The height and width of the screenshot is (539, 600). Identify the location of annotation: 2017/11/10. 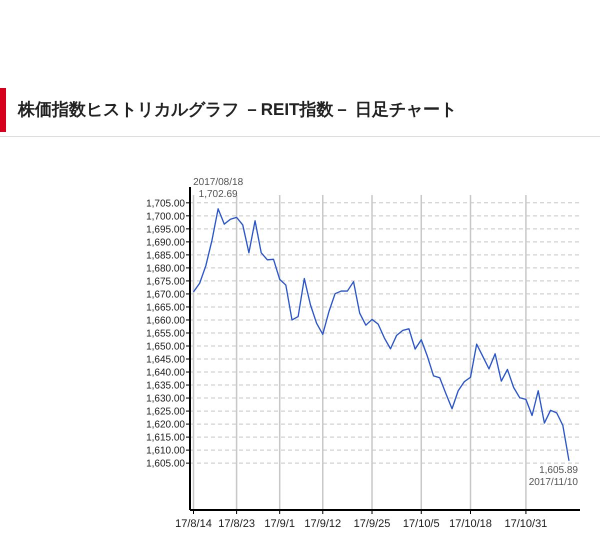
(553, 482).